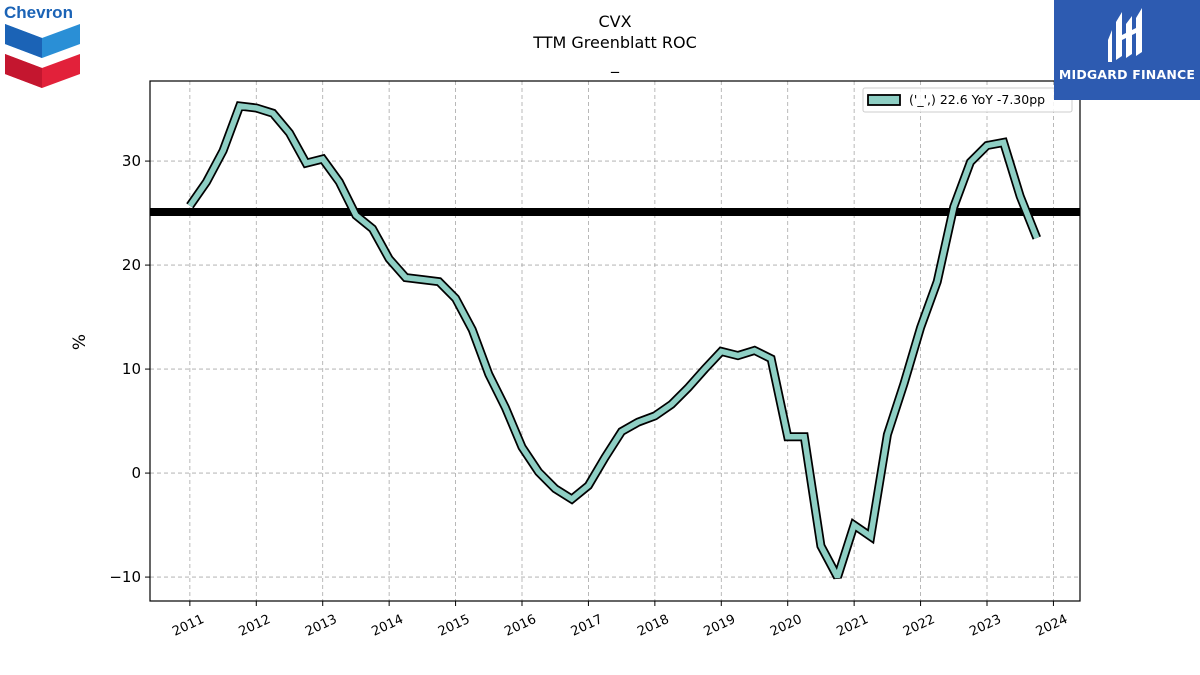  I want to click on y-tick-label: 20, so click(131, 265).